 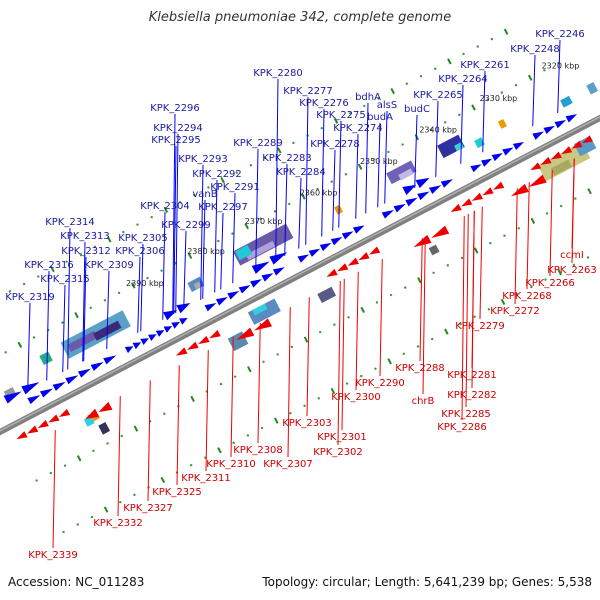 I want to click on forward-gene-label: KPK_2315, so click(x=65, y=279).